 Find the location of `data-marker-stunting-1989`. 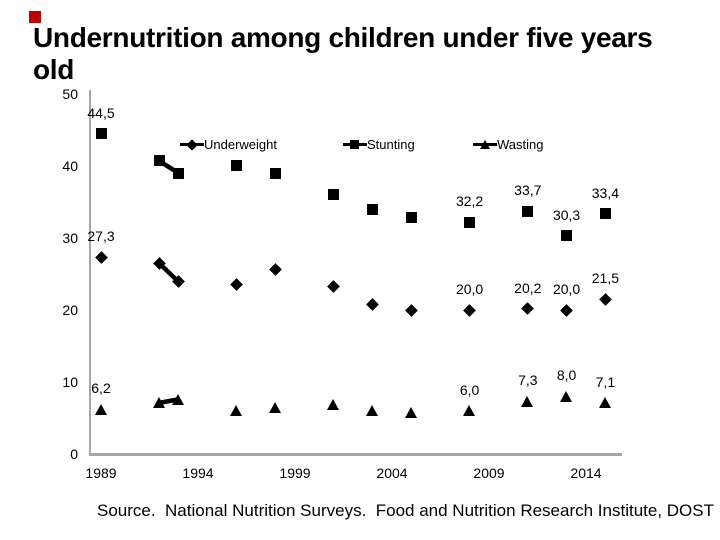

data-marker-stunting-1989 is located at coordinates (101, 134).